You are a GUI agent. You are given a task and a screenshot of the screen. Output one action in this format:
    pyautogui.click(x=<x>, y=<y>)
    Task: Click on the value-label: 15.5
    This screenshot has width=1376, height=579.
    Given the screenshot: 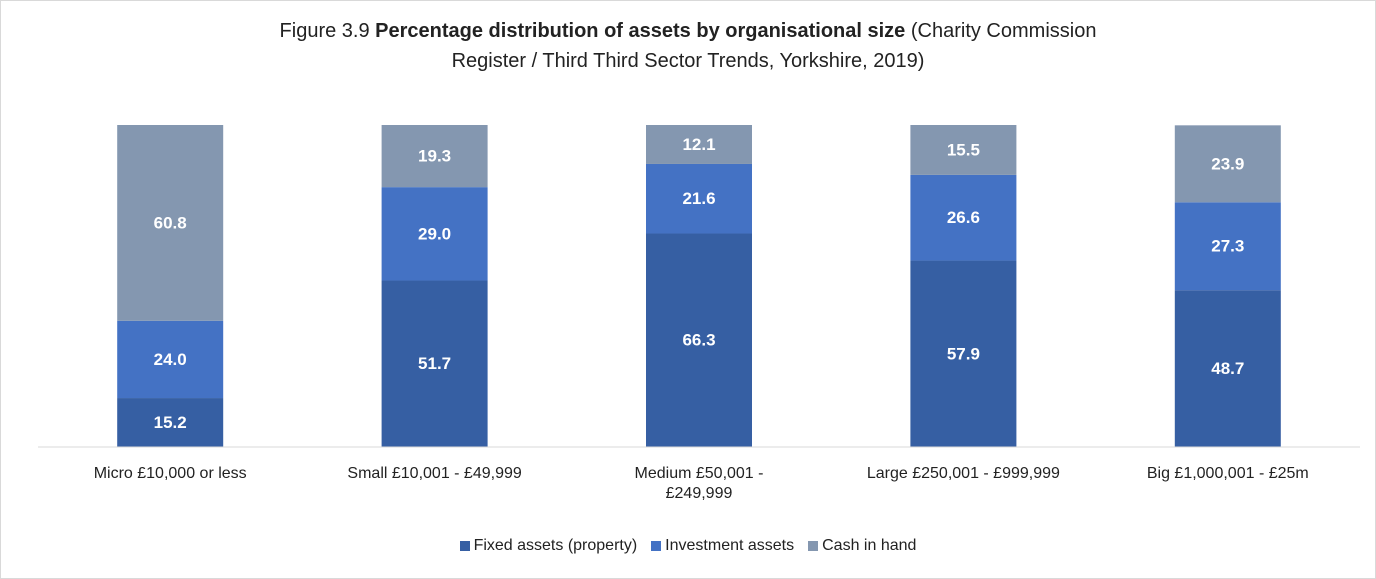 What is the action you would take?
    pyautogui.click(x=963, y=149)
    